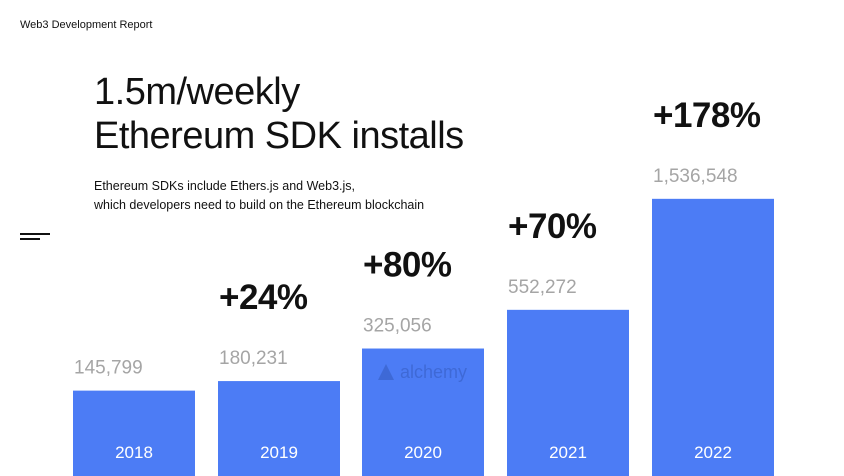  What do you see at coordinates (713, 337) in the screenshot?
I see `bar-2022` at bounding box center [713, 337].